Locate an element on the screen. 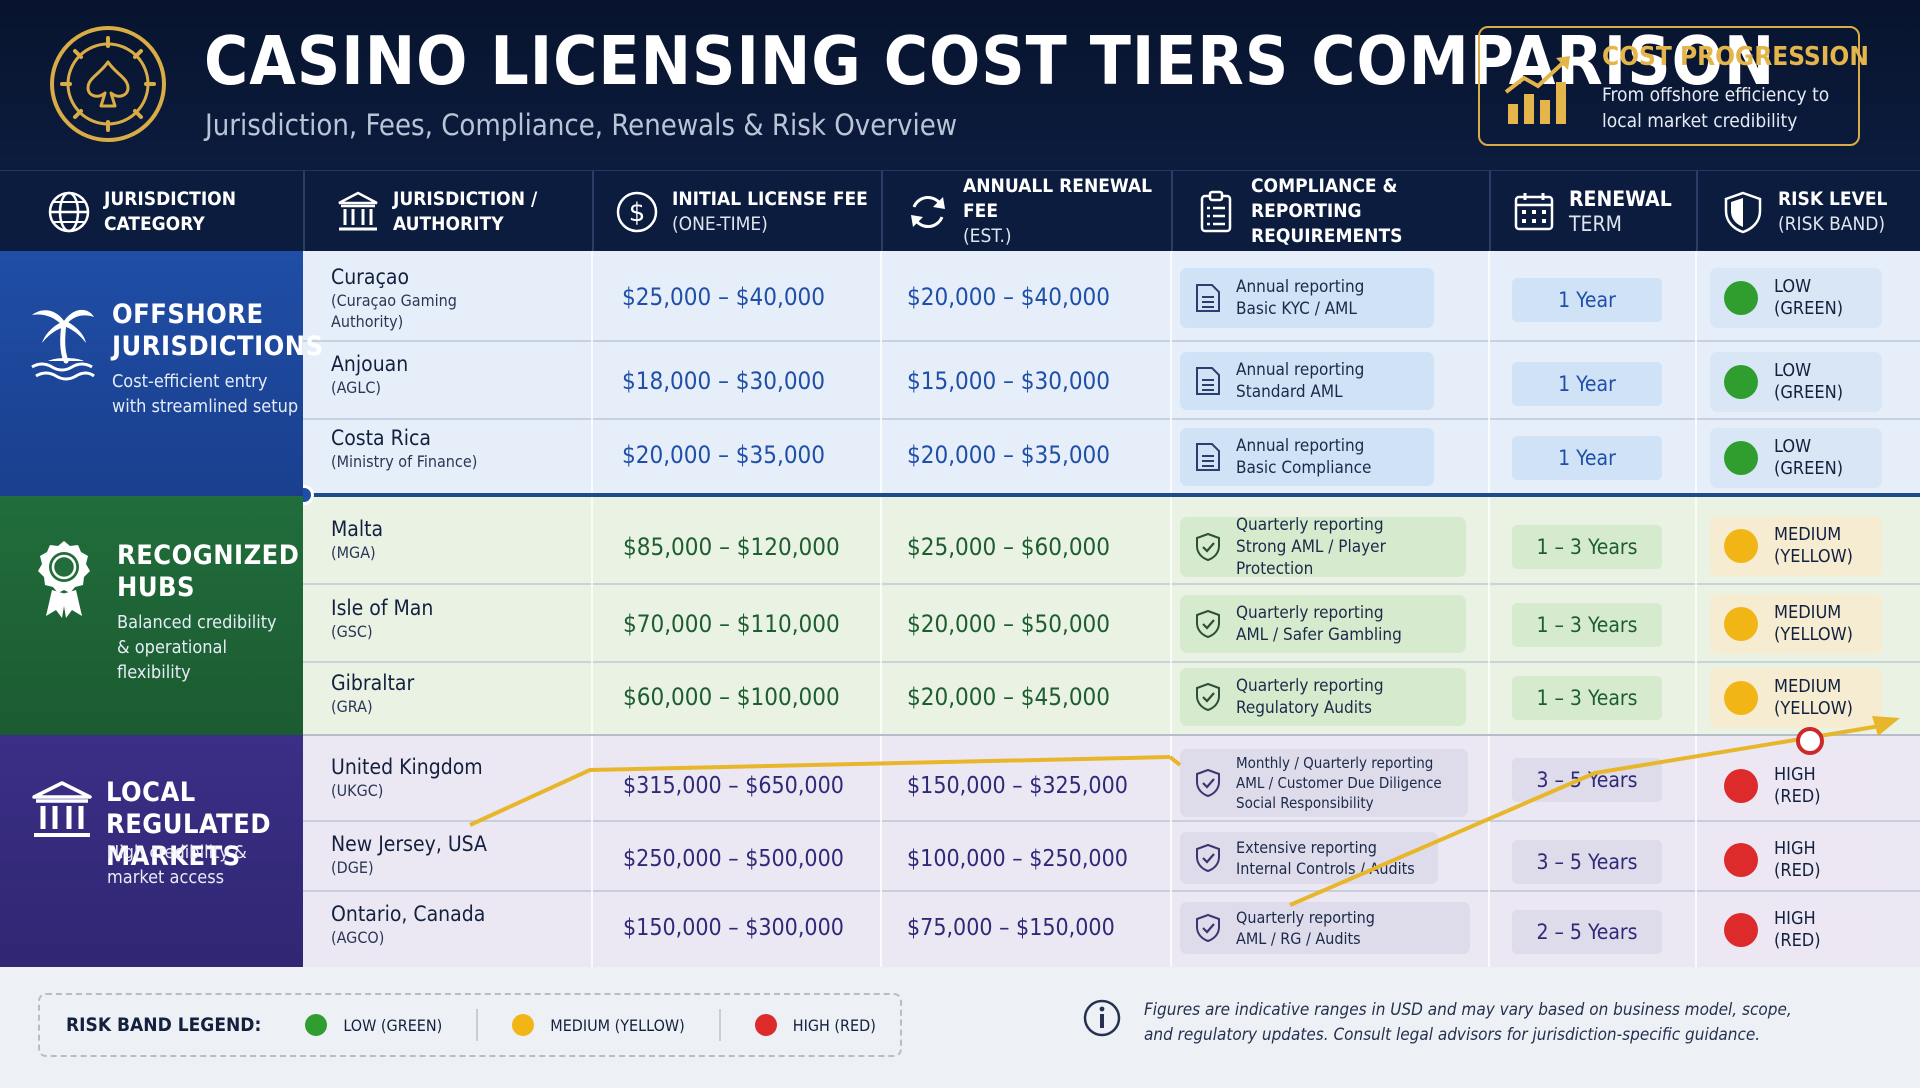 This screenshot has width=1920, height=1088. legend-item-medium: MEDIUM (YELLOW) is located at coordinates (598, 1025).